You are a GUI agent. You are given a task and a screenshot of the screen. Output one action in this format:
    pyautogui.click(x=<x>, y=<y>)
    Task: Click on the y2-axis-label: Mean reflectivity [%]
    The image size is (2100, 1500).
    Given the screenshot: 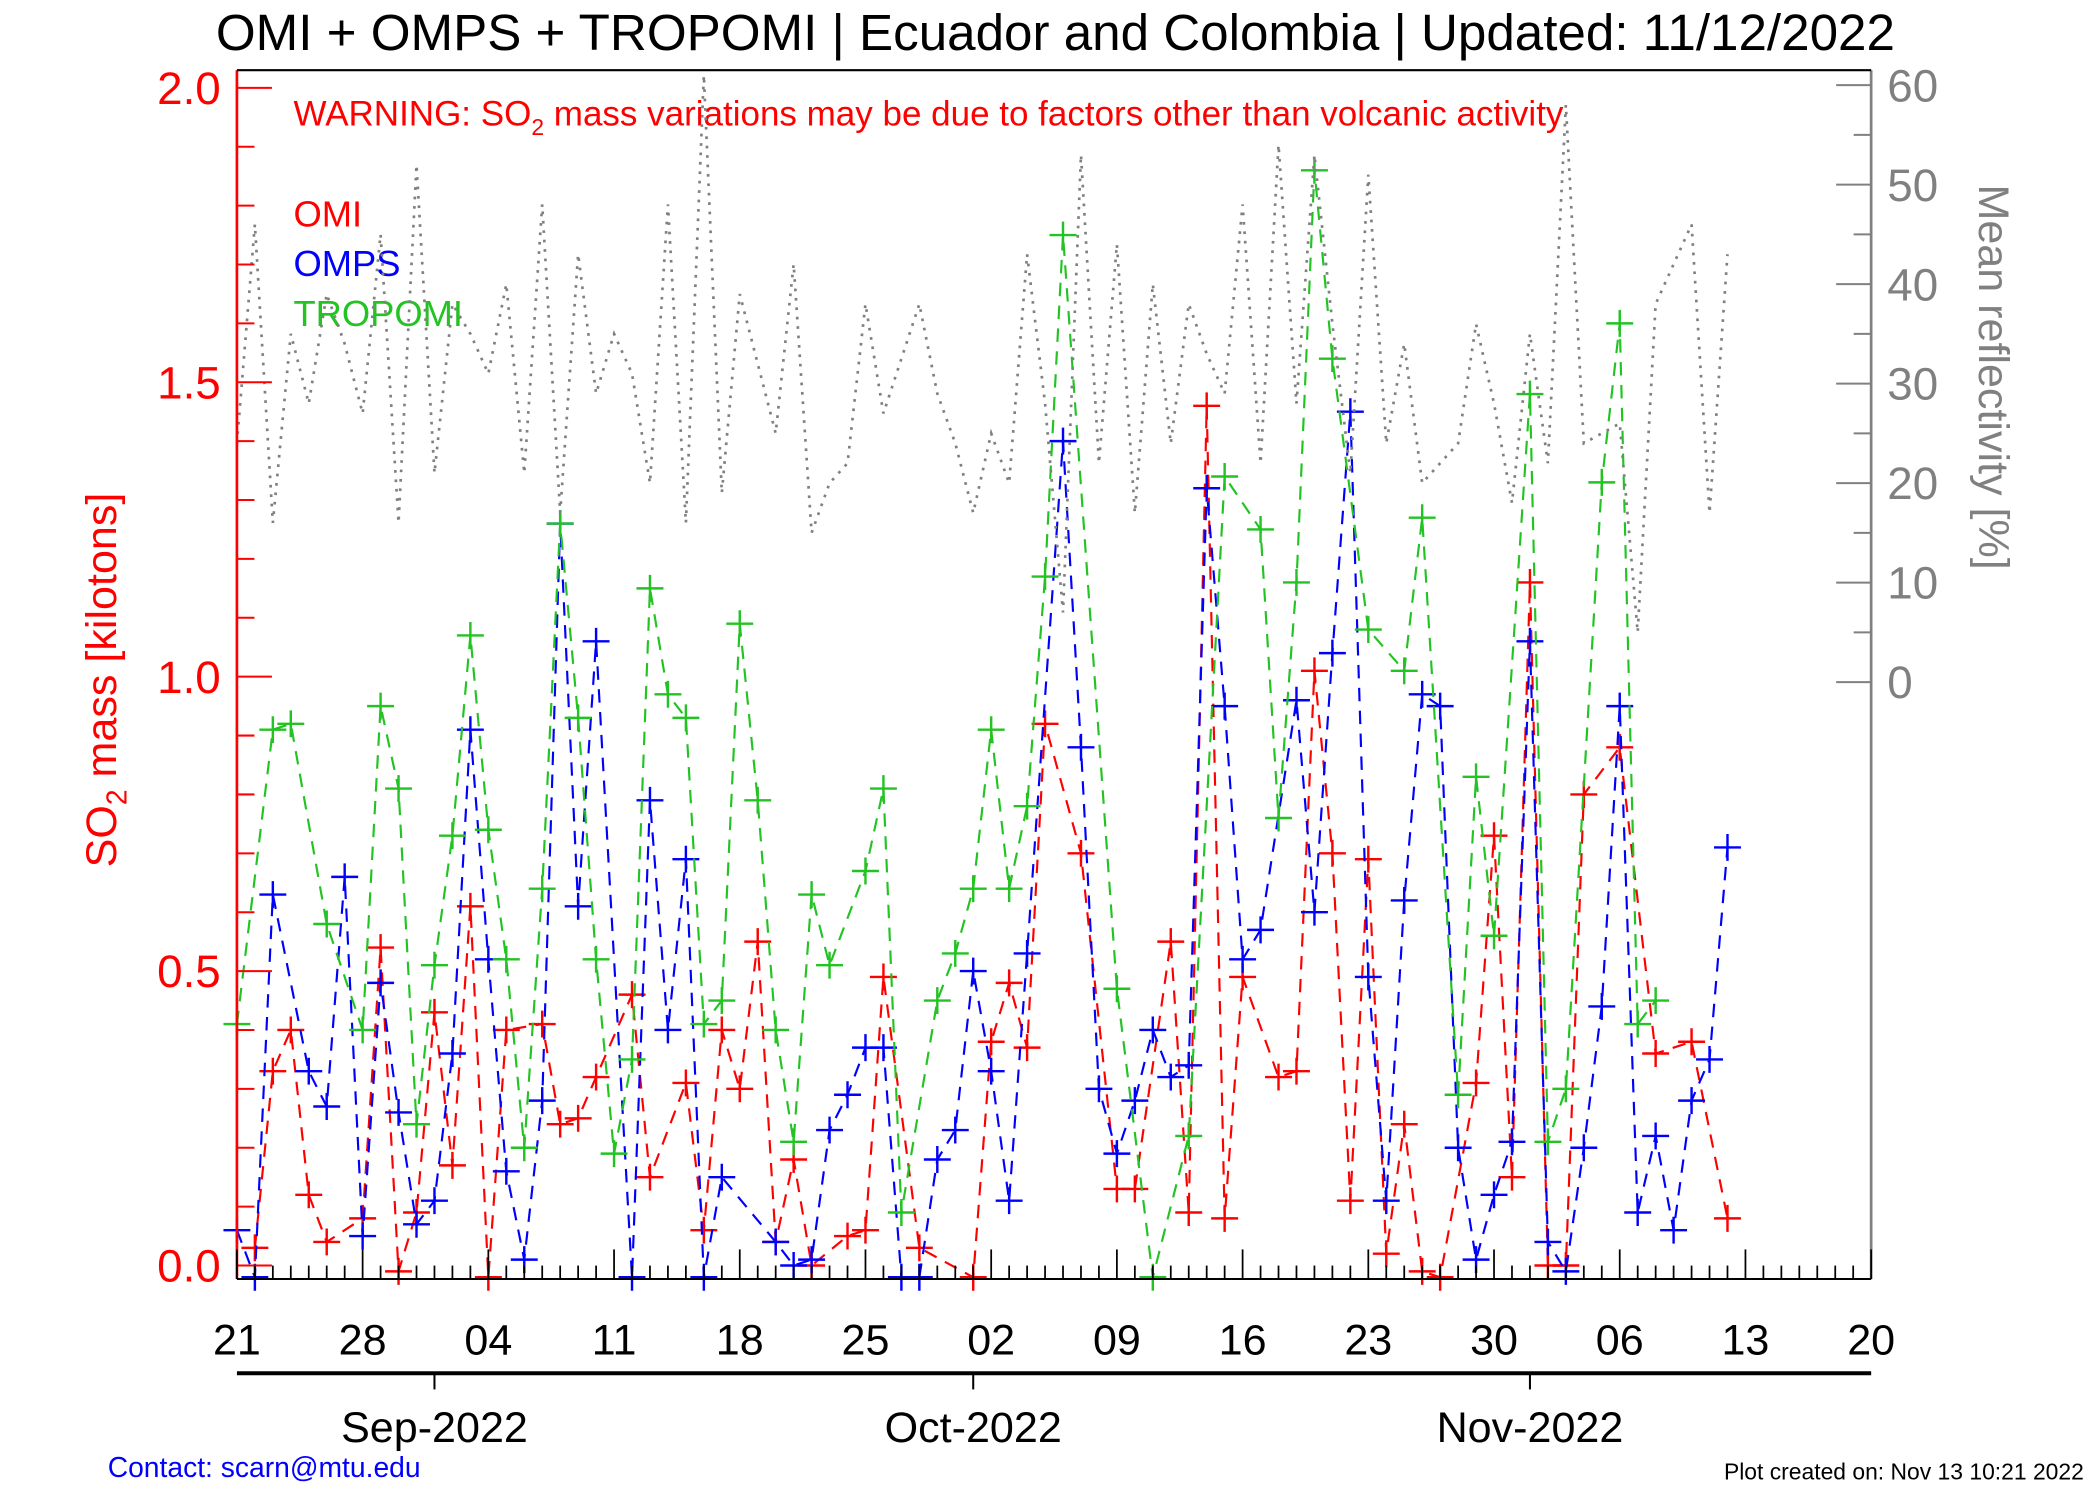 What is the action you would take?
    pyautogui.click(x=1993, y=376)
    